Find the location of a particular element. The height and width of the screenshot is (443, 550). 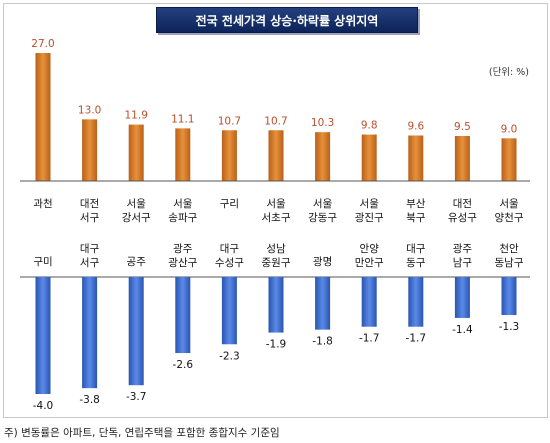

rise-category-label: 양천구 is located at coordinates (509, 218).